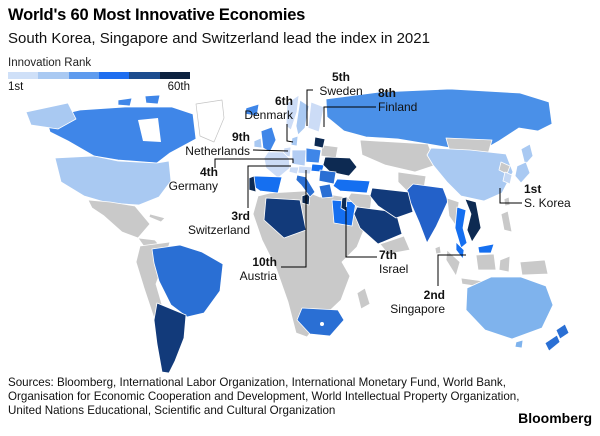 The width and height of the screenshot is (600, 436). Describe the element at coordinates (341, 77) in the screenshot. I see `callout-rank: 5th` at that location.